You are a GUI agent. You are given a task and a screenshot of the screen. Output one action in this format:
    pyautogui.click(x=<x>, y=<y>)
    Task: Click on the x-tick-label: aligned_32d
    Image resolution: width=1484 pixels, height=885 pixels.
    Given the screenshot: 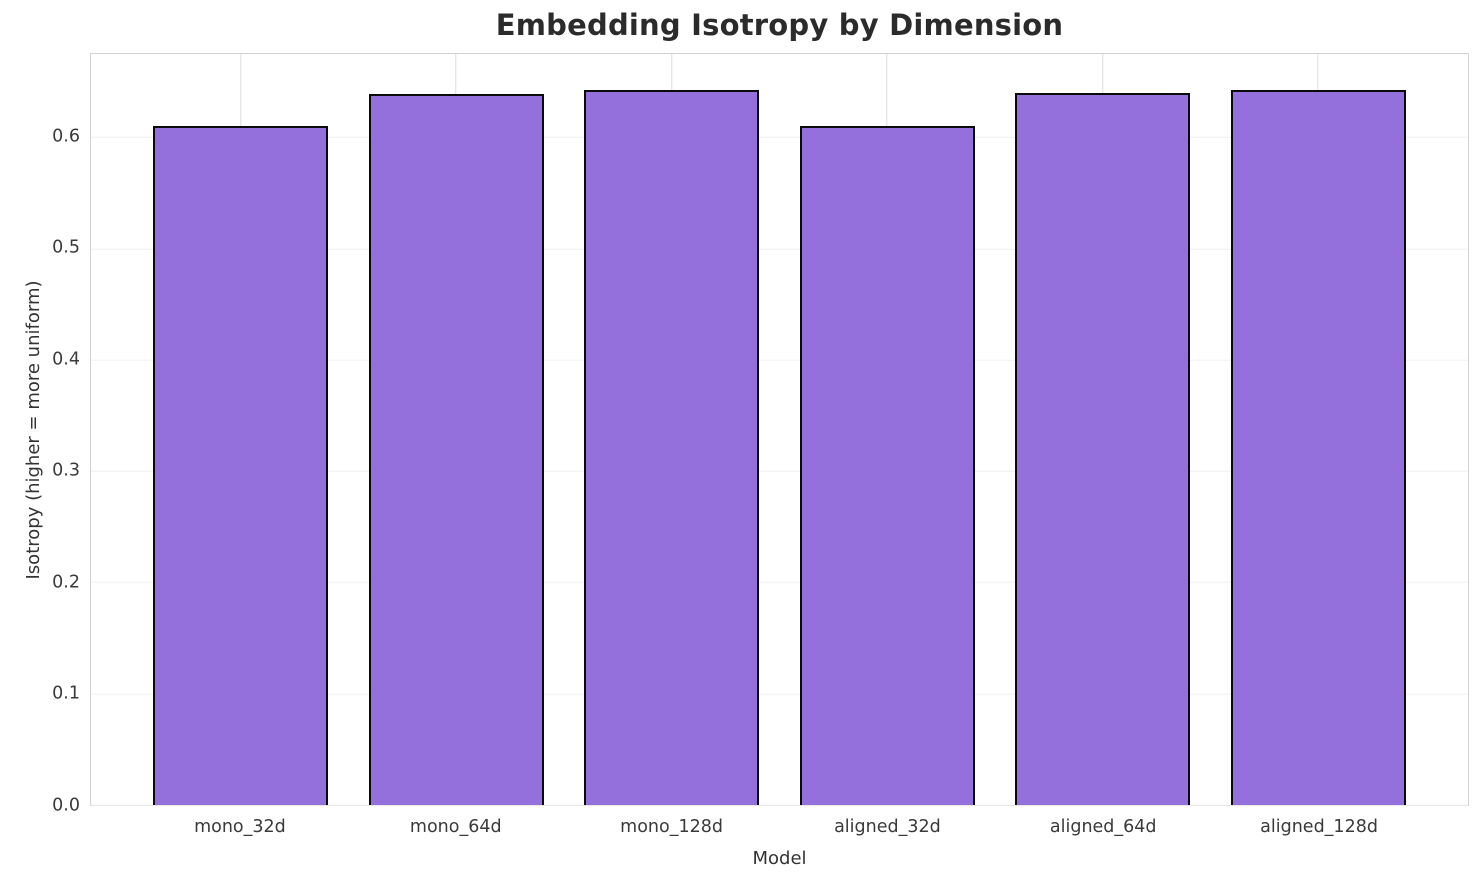 What is the action you would take?
    pyautogui.click(x=887, y=827)
    